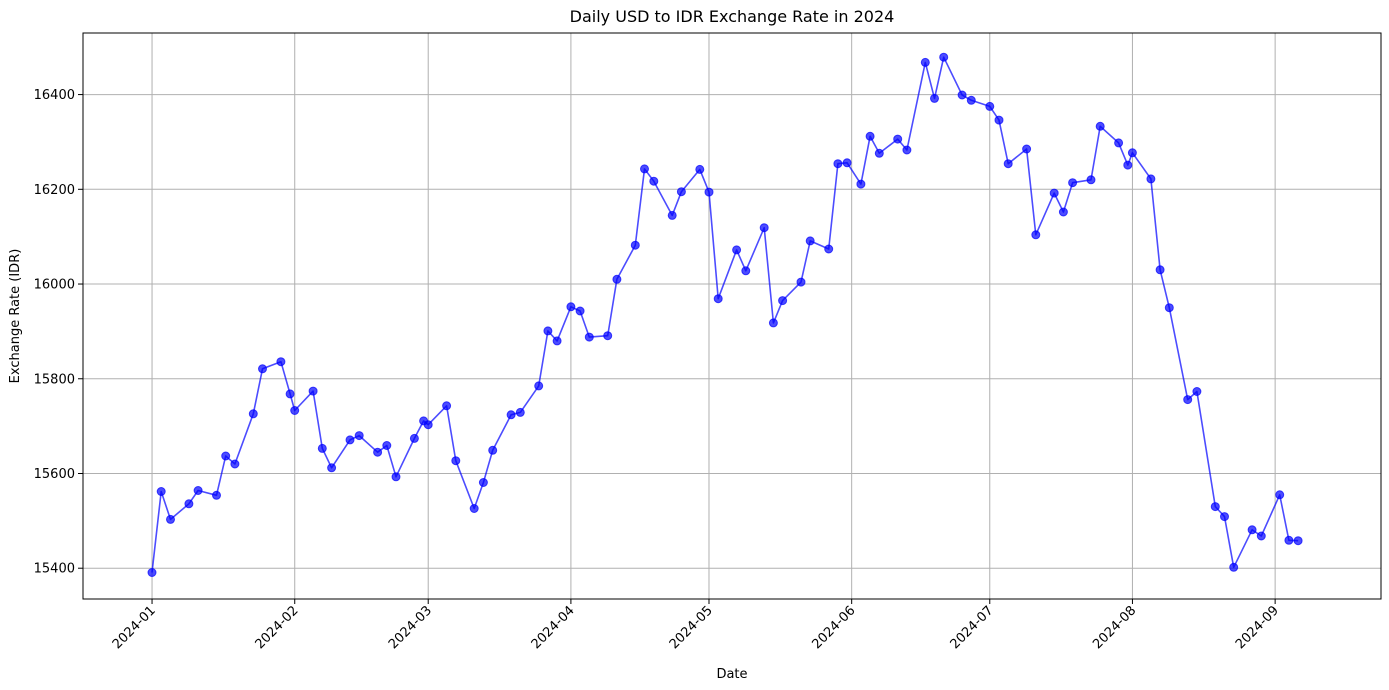  What do you see at coordinates (833, 627) in the screenshot?
I see `x-tick-label: 2024-06` at bounding box center [833, 627].